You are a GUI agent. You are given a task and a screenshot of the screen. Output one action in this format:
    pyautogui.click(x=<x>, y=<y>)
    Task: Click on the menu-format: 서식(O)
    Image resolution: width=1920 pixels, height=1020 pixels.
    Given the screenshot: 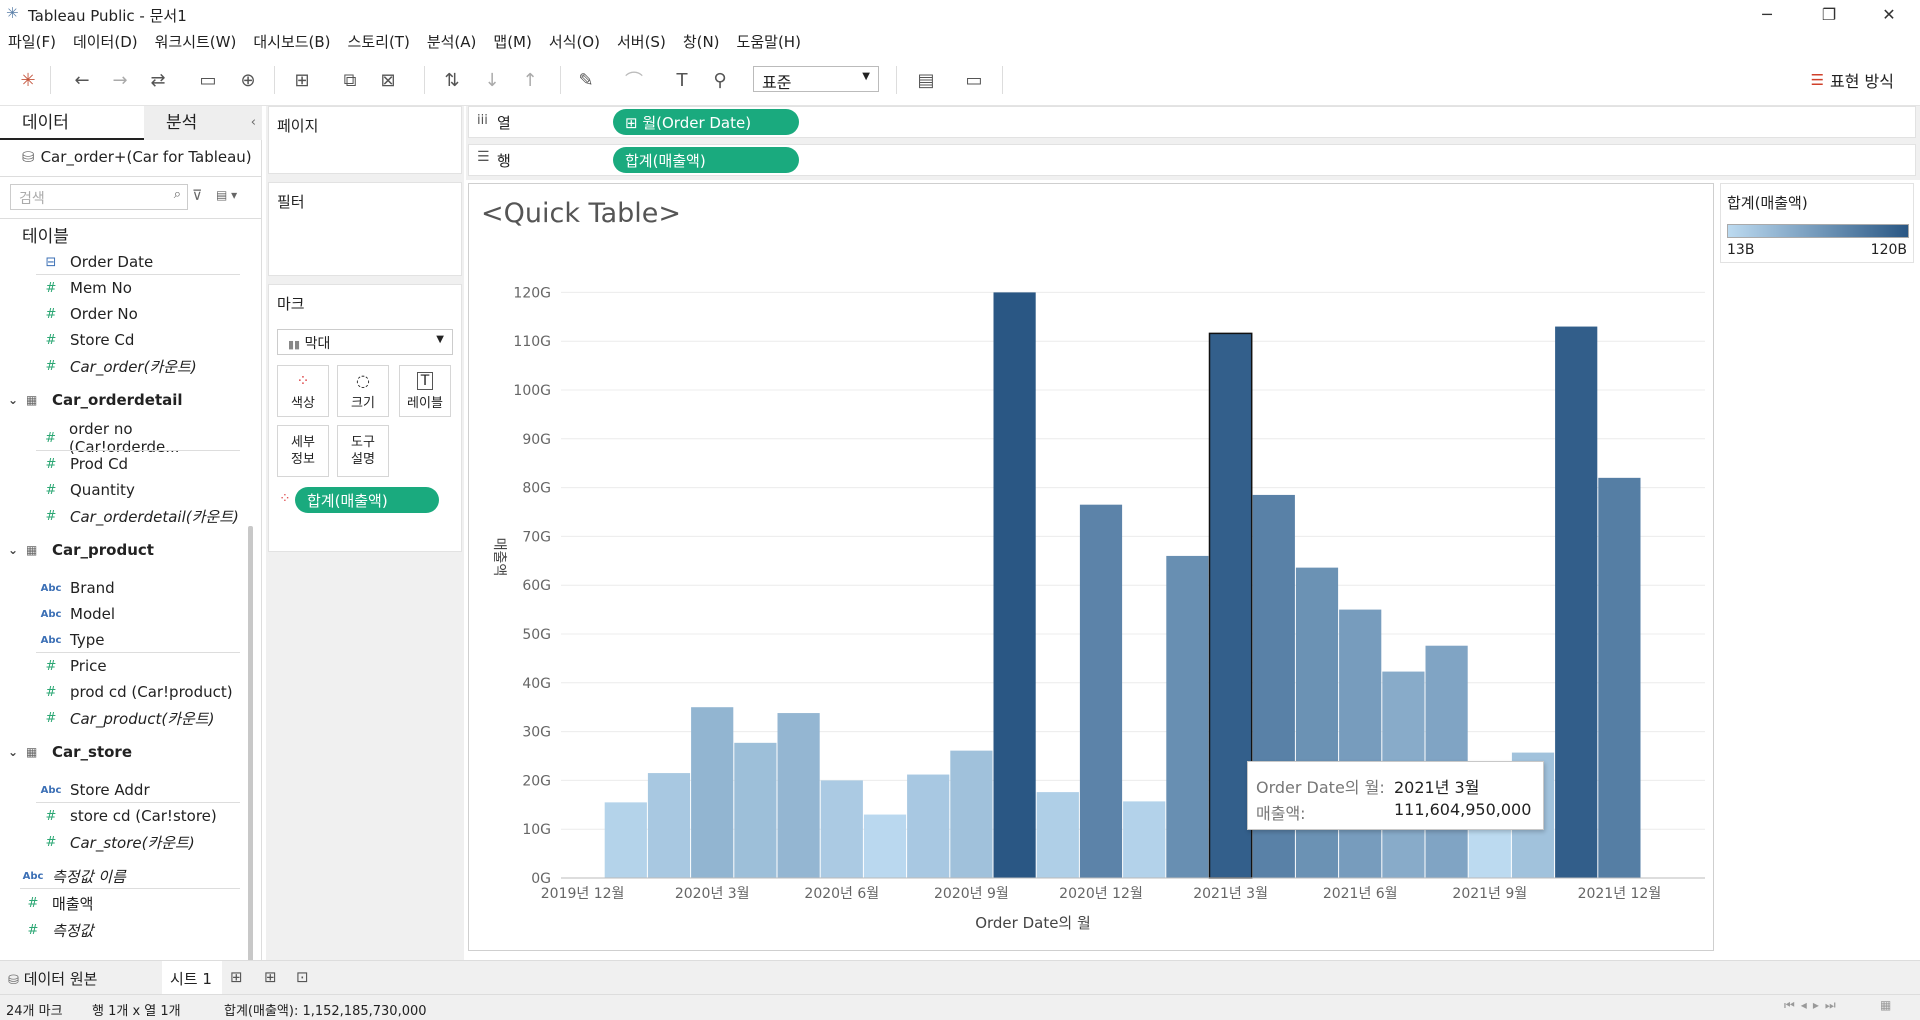 What is the action you would take?
    pyautogui.click(x=574, y=42)
    